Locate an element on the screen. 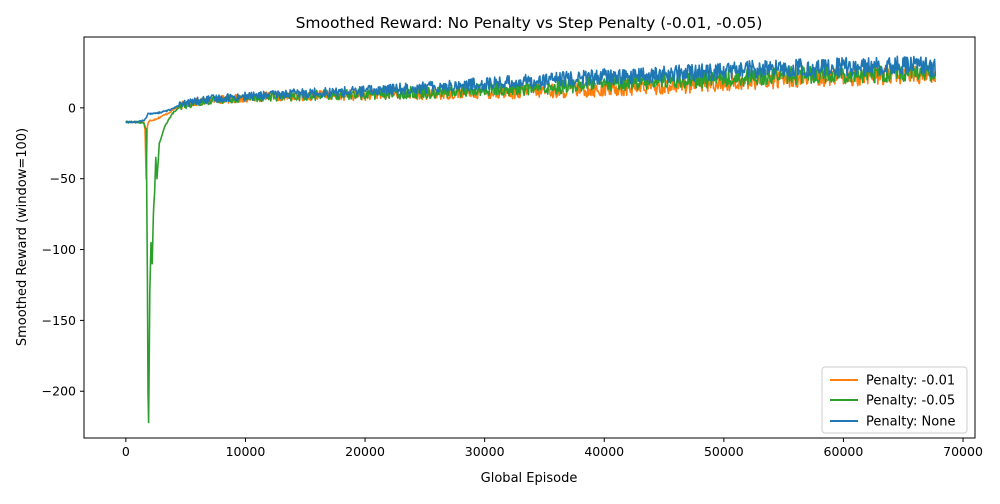  legend-label-penalty-0.01: Penalty: -0.01 is located at coordinates (910, 381).